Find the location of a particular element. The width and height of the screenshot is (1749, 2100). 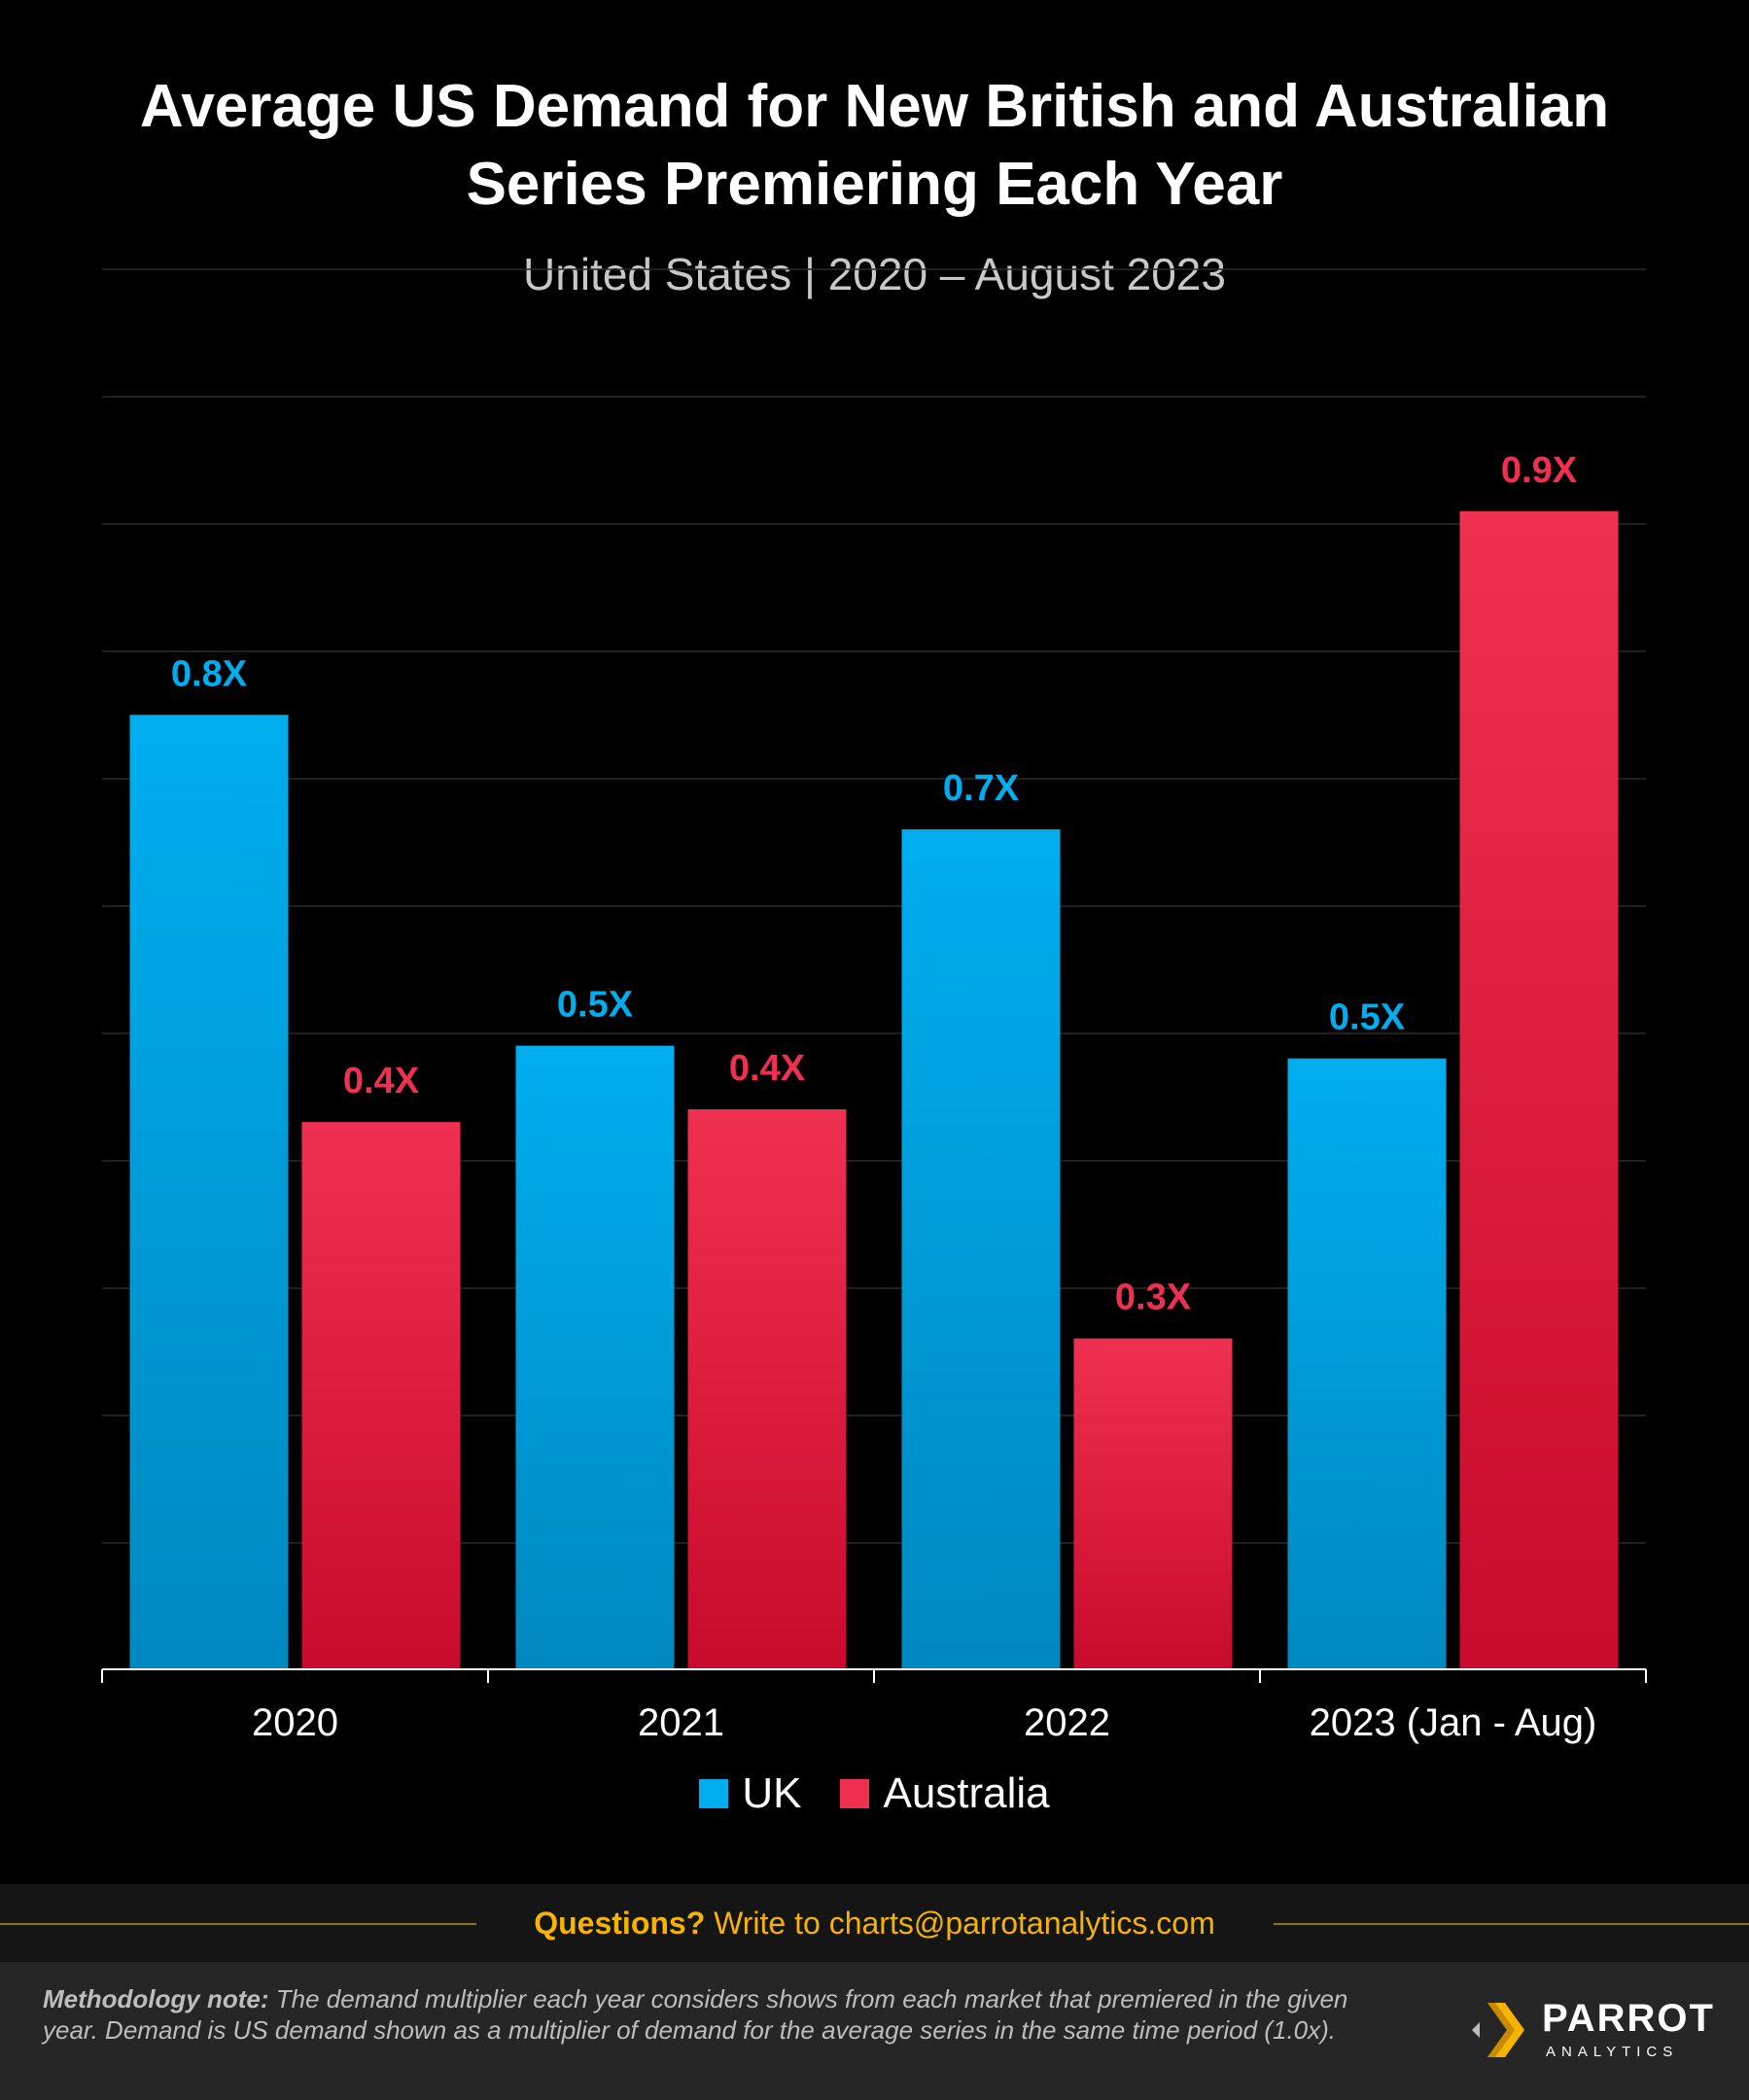

legend-swatch-uk is located at coordinates (714, 1793).